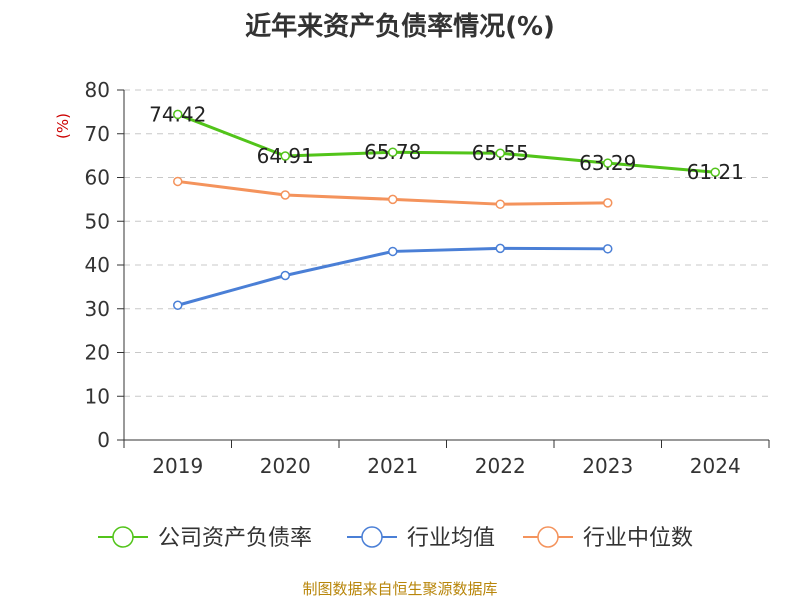 This screenshot has width=800, height=600. What do you see at coordinates (97, 134) in the screenshot?
I see `y-tick-label: 70` at bounding box center [97, 134].